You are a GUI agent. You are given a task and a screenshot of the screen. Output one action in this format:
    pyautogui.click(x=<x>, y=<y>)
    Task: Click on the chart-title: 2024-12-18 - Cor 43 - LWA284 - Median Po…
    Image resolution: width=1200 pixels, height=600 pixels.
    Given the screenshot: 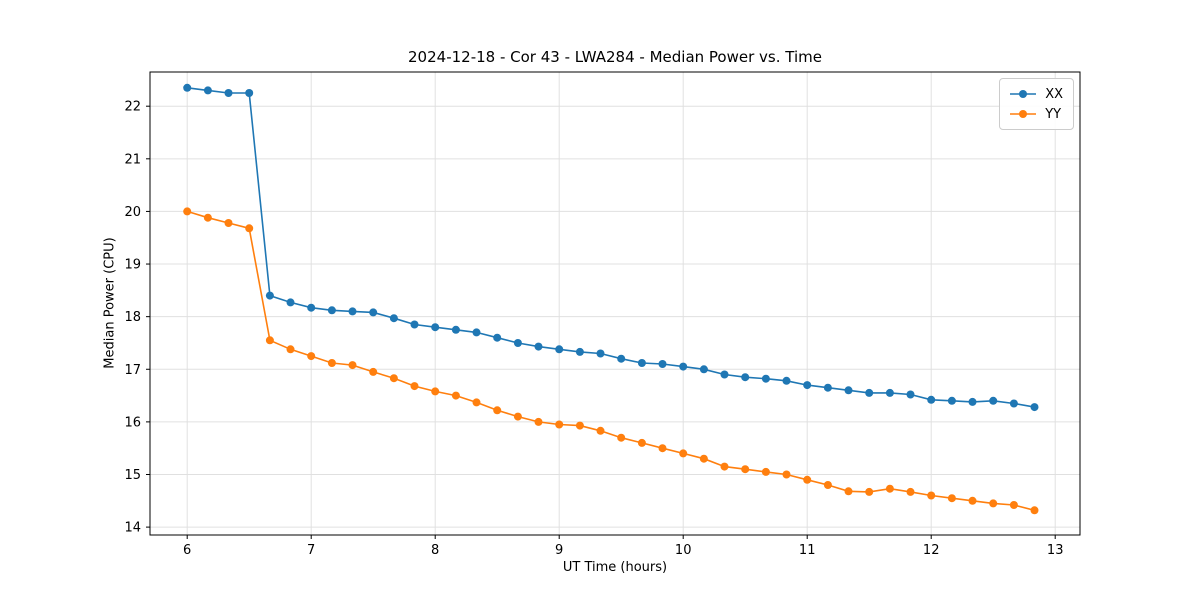 What is the action you would take?
    pyautogui.click(x=615, y=57)
    